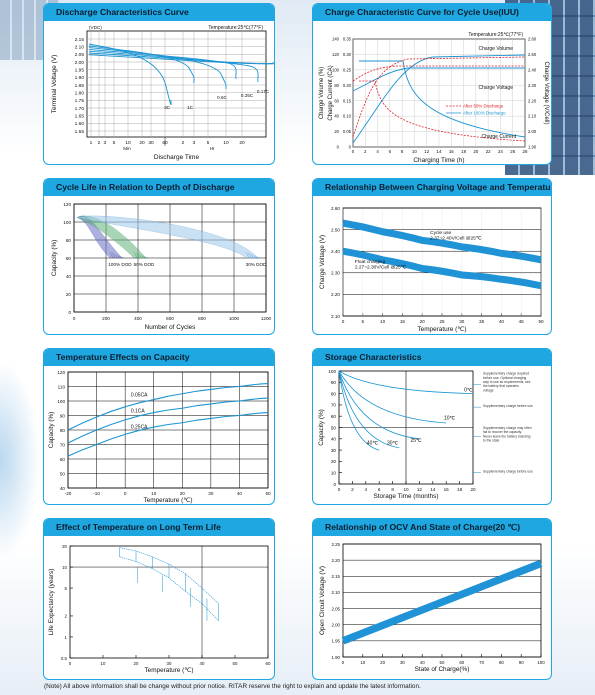  Describe the element at coordinates (347, 39) in the screenshot. I see `y-tick-label-ca: 0.35` at that location.